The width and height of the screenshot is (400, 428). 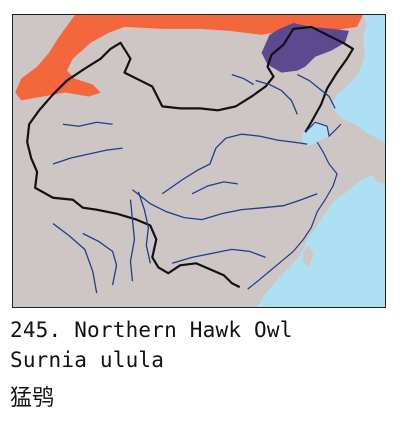 What do you see at coordinates (308, 256) in the screenshot?
I see `island-taiwan` at bounding box center [308, 256].